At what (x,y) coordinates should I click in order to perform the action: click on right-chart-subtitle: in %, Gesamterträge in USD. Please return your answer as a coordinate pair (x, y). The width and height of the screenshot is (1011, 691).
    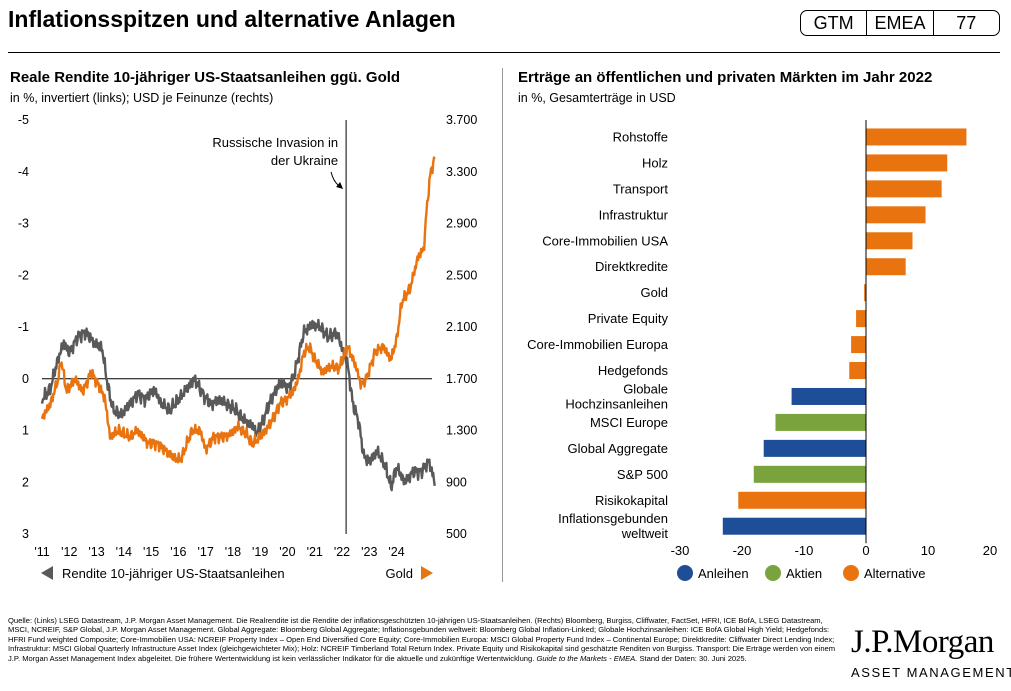
    Looking at the image, I should click on (597, 98).